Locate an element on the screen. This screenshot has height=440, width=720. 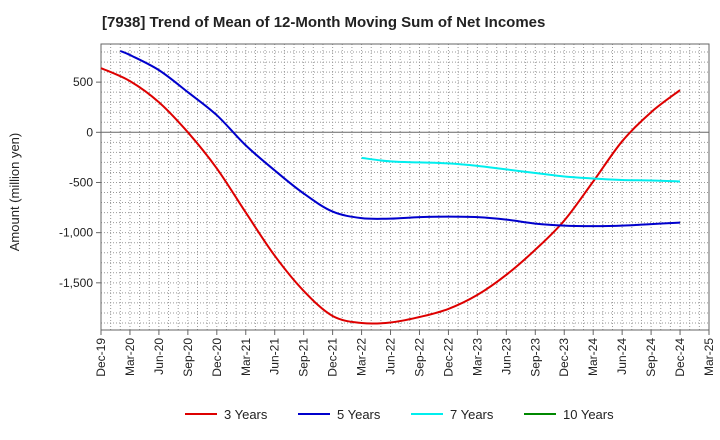
x-tick-label: Mar-23 is located at coordinates (477, 357).